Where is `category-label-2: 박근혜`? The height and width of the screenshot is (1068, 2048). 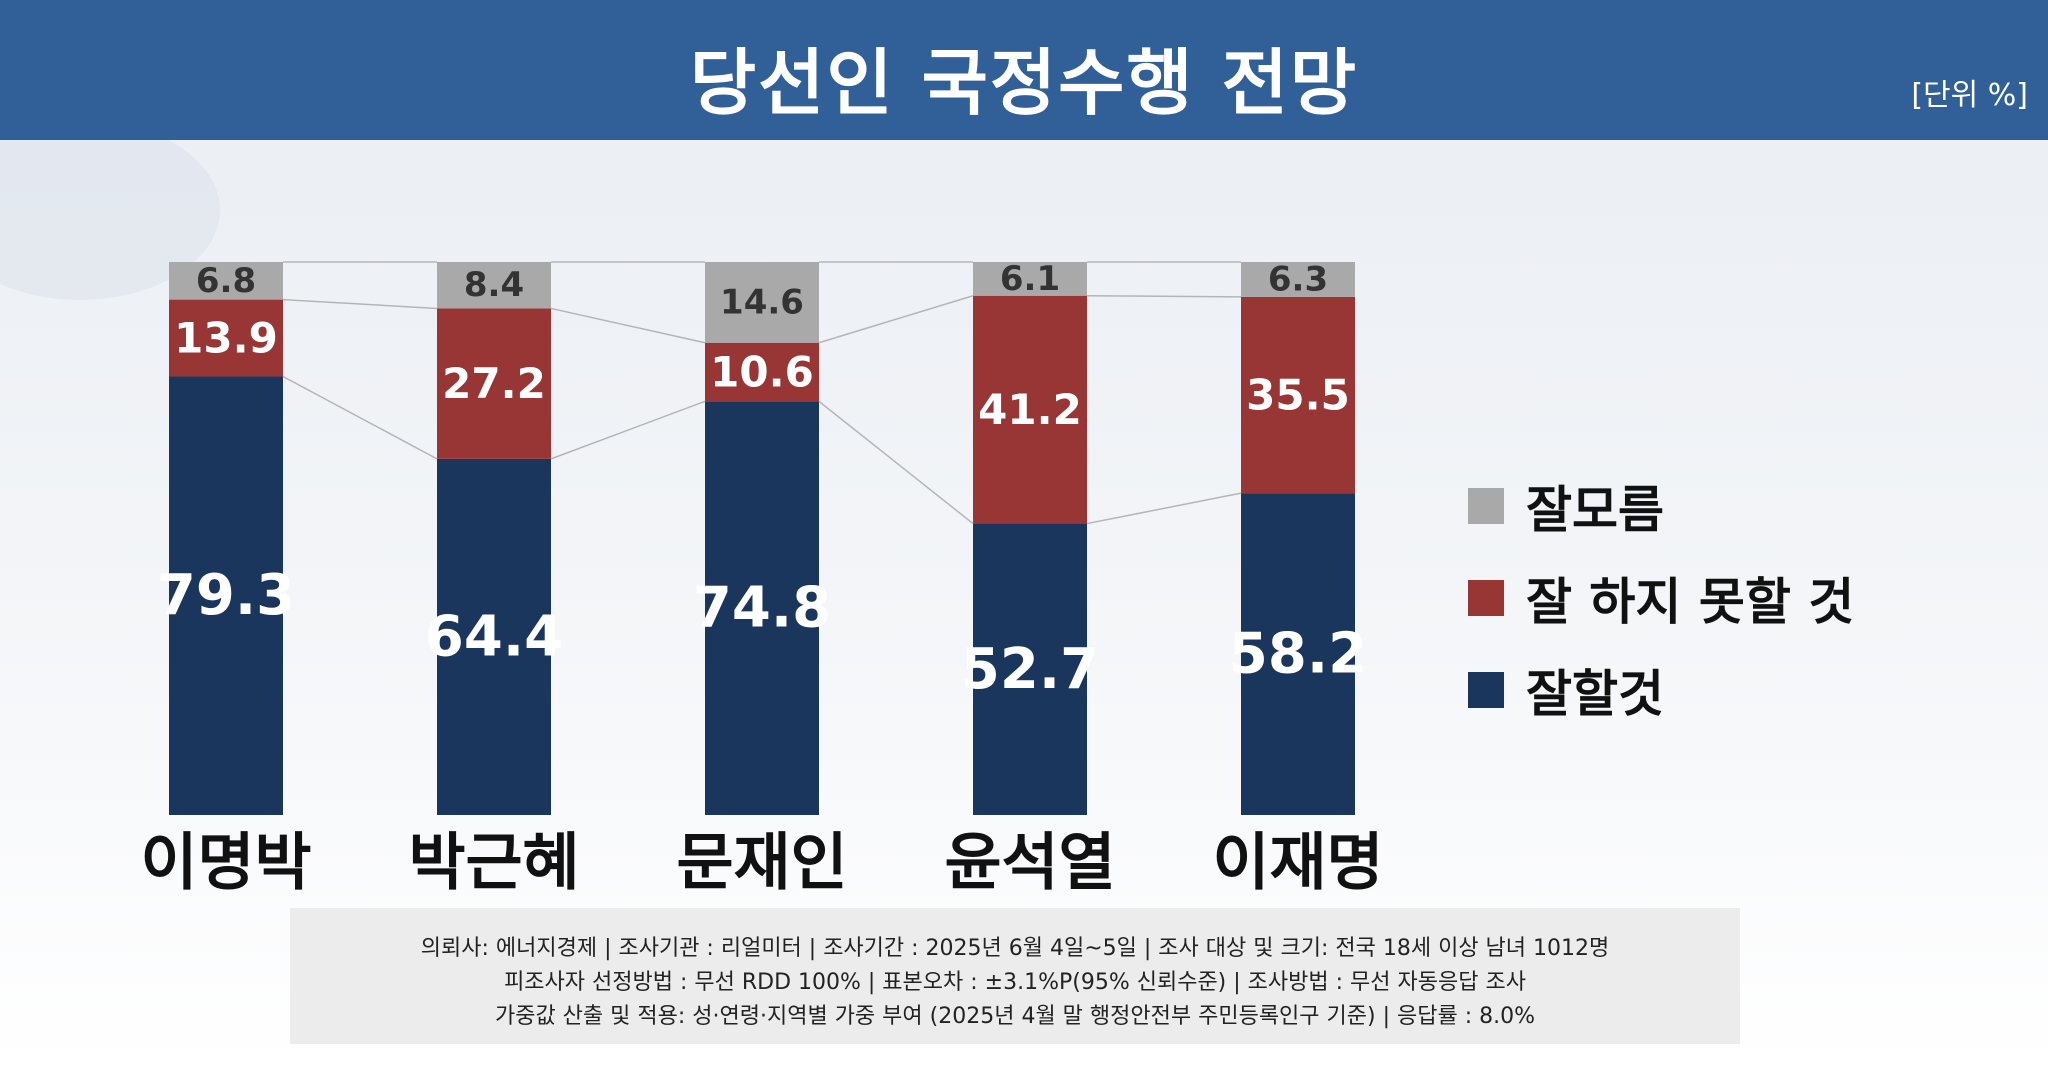 category-label-2: 박근혜 is located at coordinates (493, 862).